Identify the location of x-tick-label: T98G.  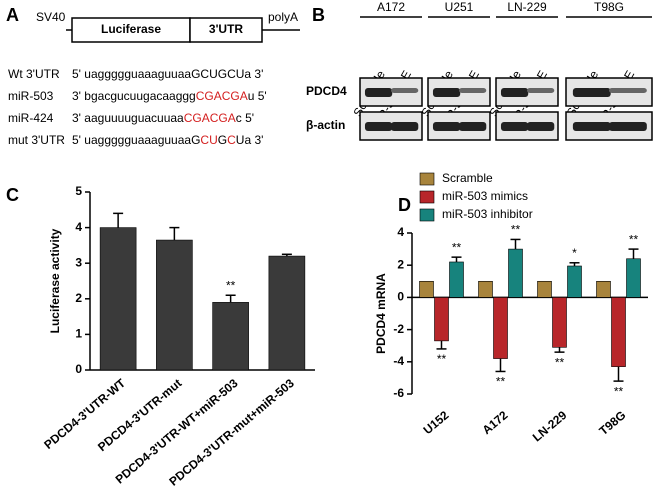
(612, 423).